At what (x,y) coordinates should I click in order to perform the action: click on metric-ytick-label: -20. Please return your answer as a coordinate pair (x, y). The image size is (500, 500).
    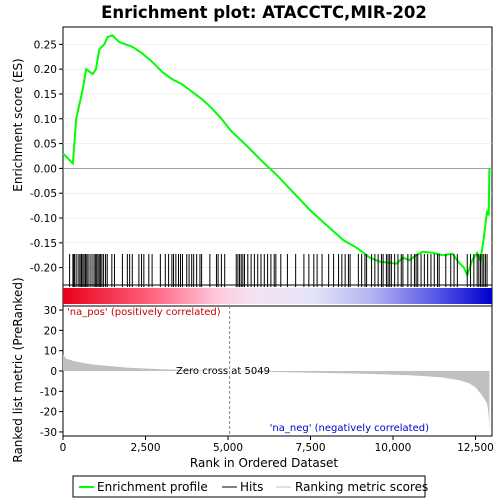
    Looking at the image, I should click on (48, 413).